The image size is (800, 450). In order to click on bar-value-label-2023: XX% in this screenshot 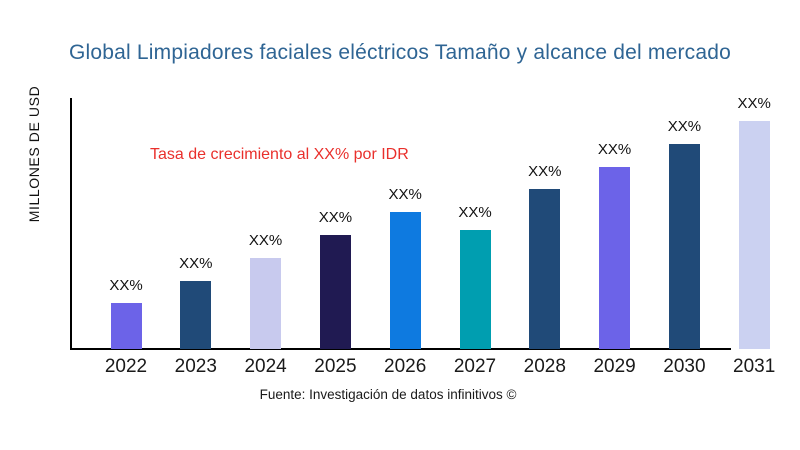, I will do `click(196, 263)`.